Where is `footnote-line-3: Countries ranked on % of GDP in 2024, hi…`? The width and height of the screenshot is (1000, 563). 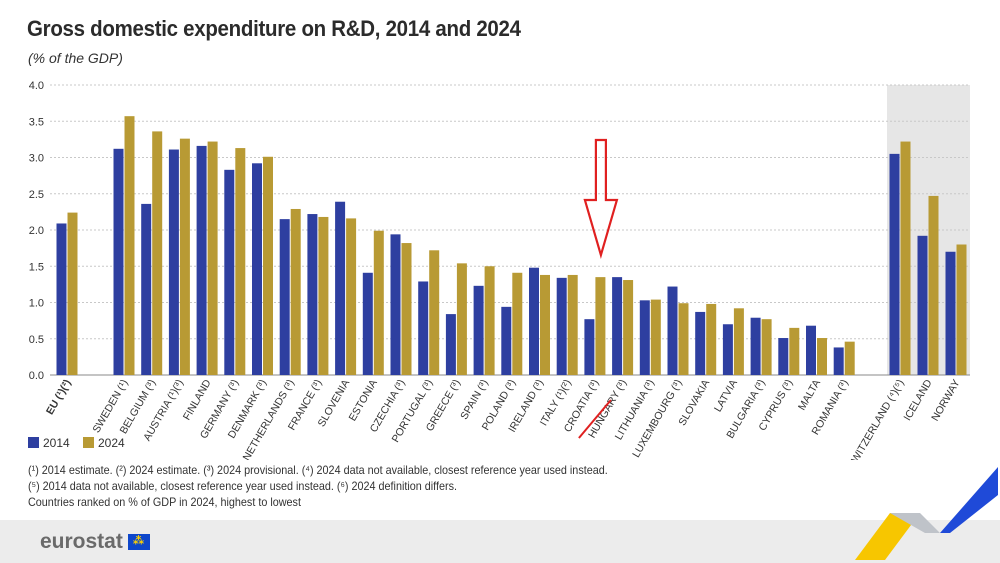 footnote-line-3: Countries ranked on % of GDP in 2024, hi… is located at coordinates (164, 502).